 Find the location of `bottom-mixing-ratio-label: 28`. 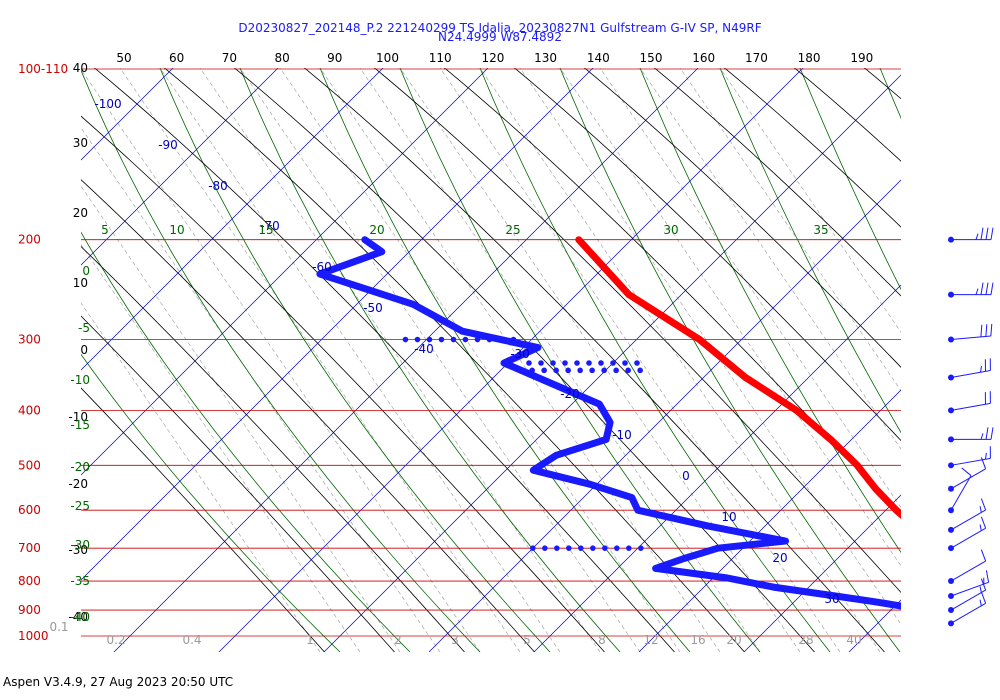

bottom-mixing-ratio-label: 28 is located at coordinates (805, 640).